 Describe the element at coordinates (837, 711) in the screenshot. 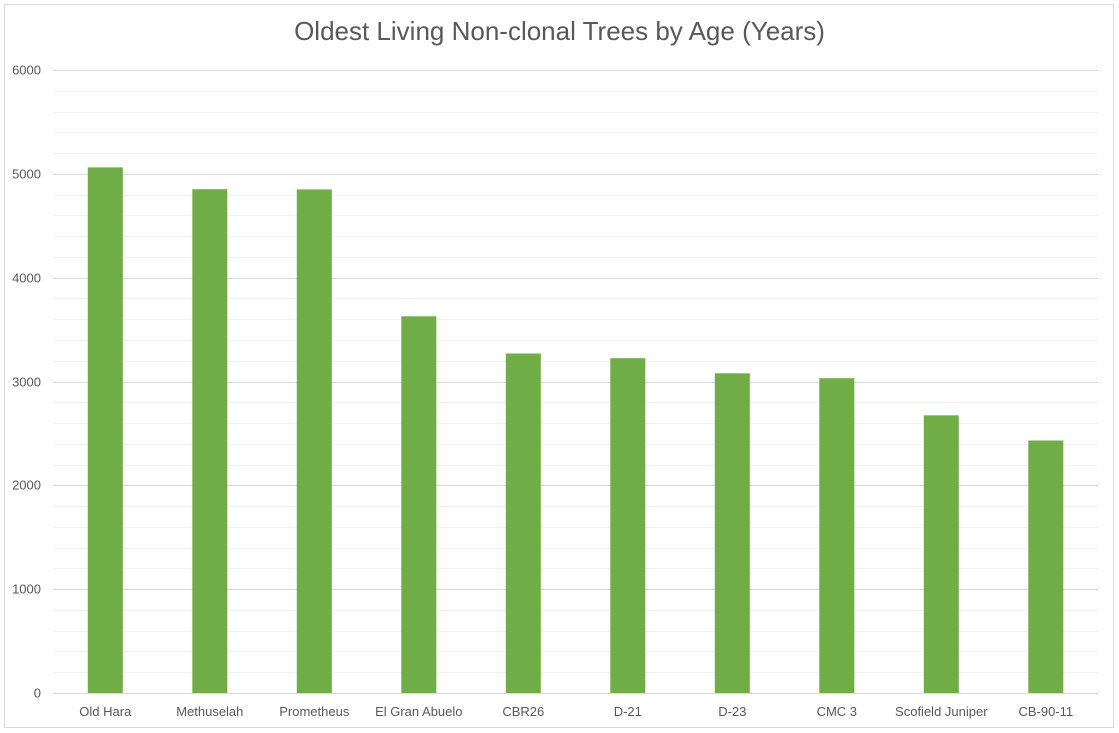

I see `x-tick-label: CMC 3` at that location.